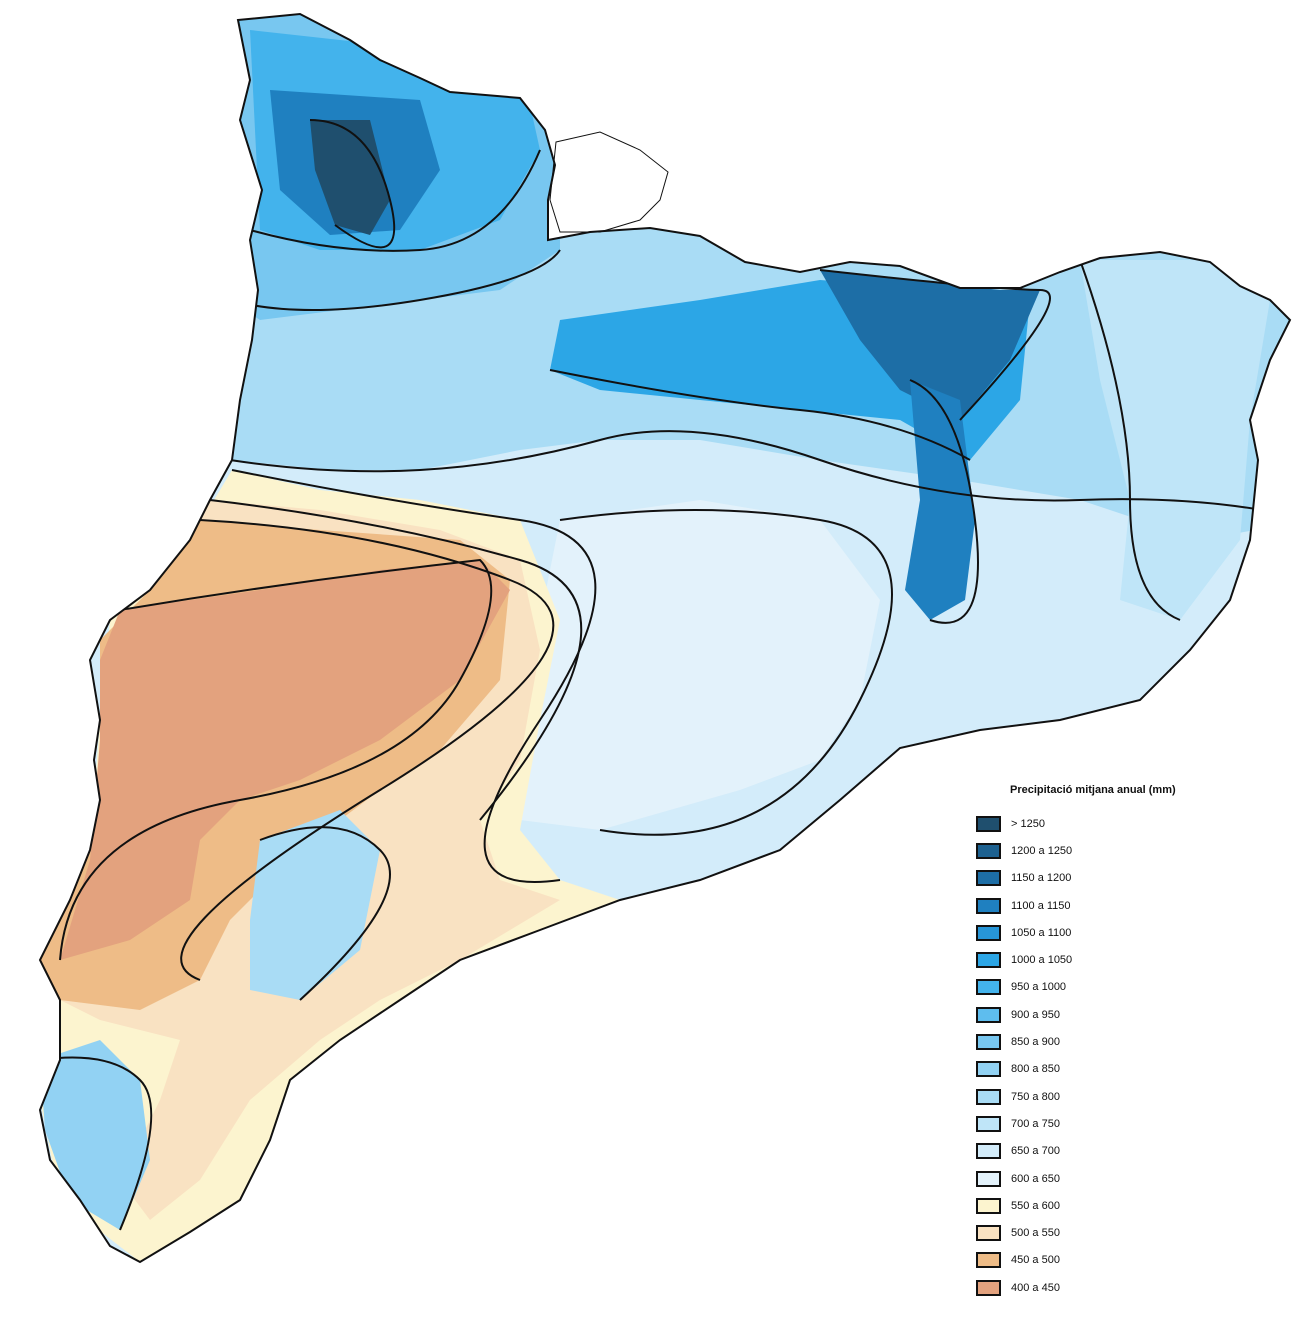 This screenshot has height=1344, width=1310. I want to click on legend-label: 450 a 500, so click(1035, 1260).